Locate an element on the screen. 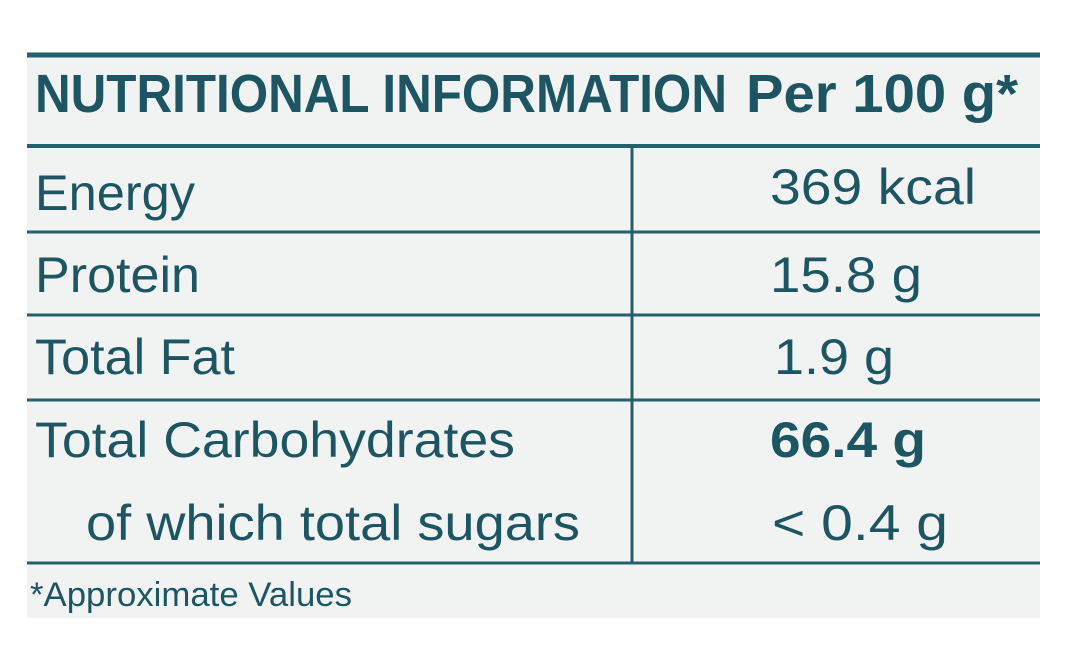  nutrient-value: 66.4 g is located at coordinates (848, 440).